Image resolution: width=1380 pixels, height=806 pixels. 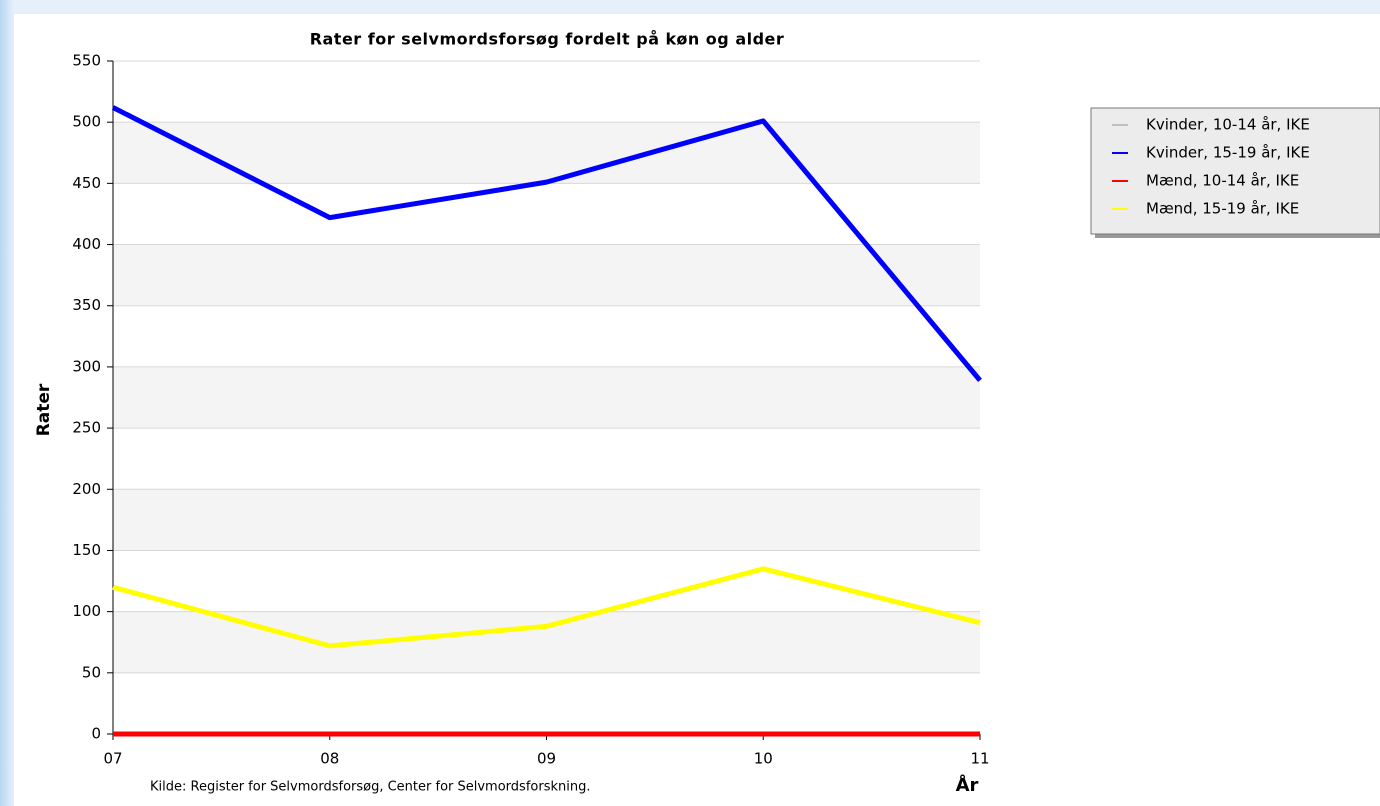 What do you see at coordinates (86, 428) in the screenshot?
I see `y-tick-label: 250` at bounding box center [86, 428].